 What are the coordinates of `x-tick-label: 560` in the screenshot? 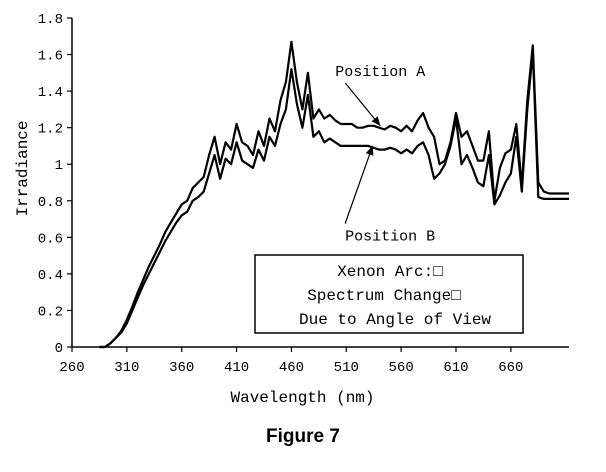 It's located at (401, 368).